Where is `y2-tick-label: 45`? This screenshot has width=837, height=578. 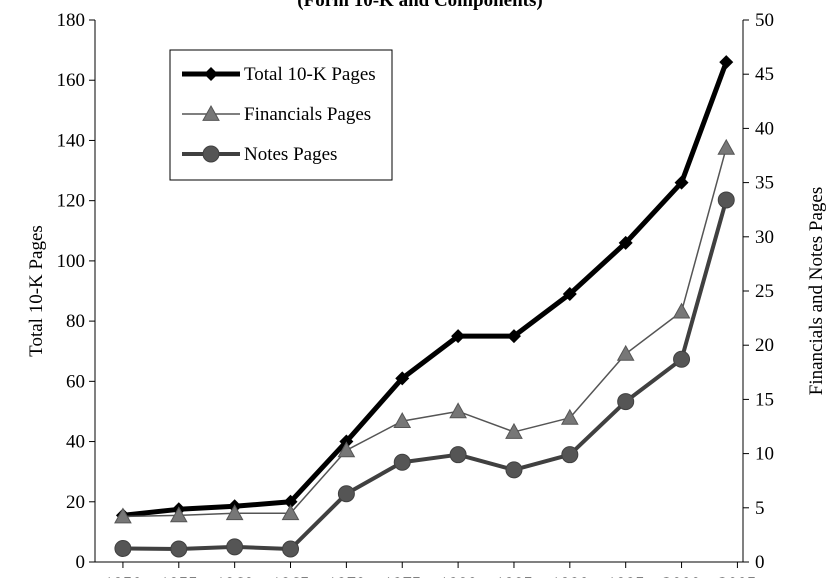
y2-tick-label: 45 is located at coordinates (764, 74).